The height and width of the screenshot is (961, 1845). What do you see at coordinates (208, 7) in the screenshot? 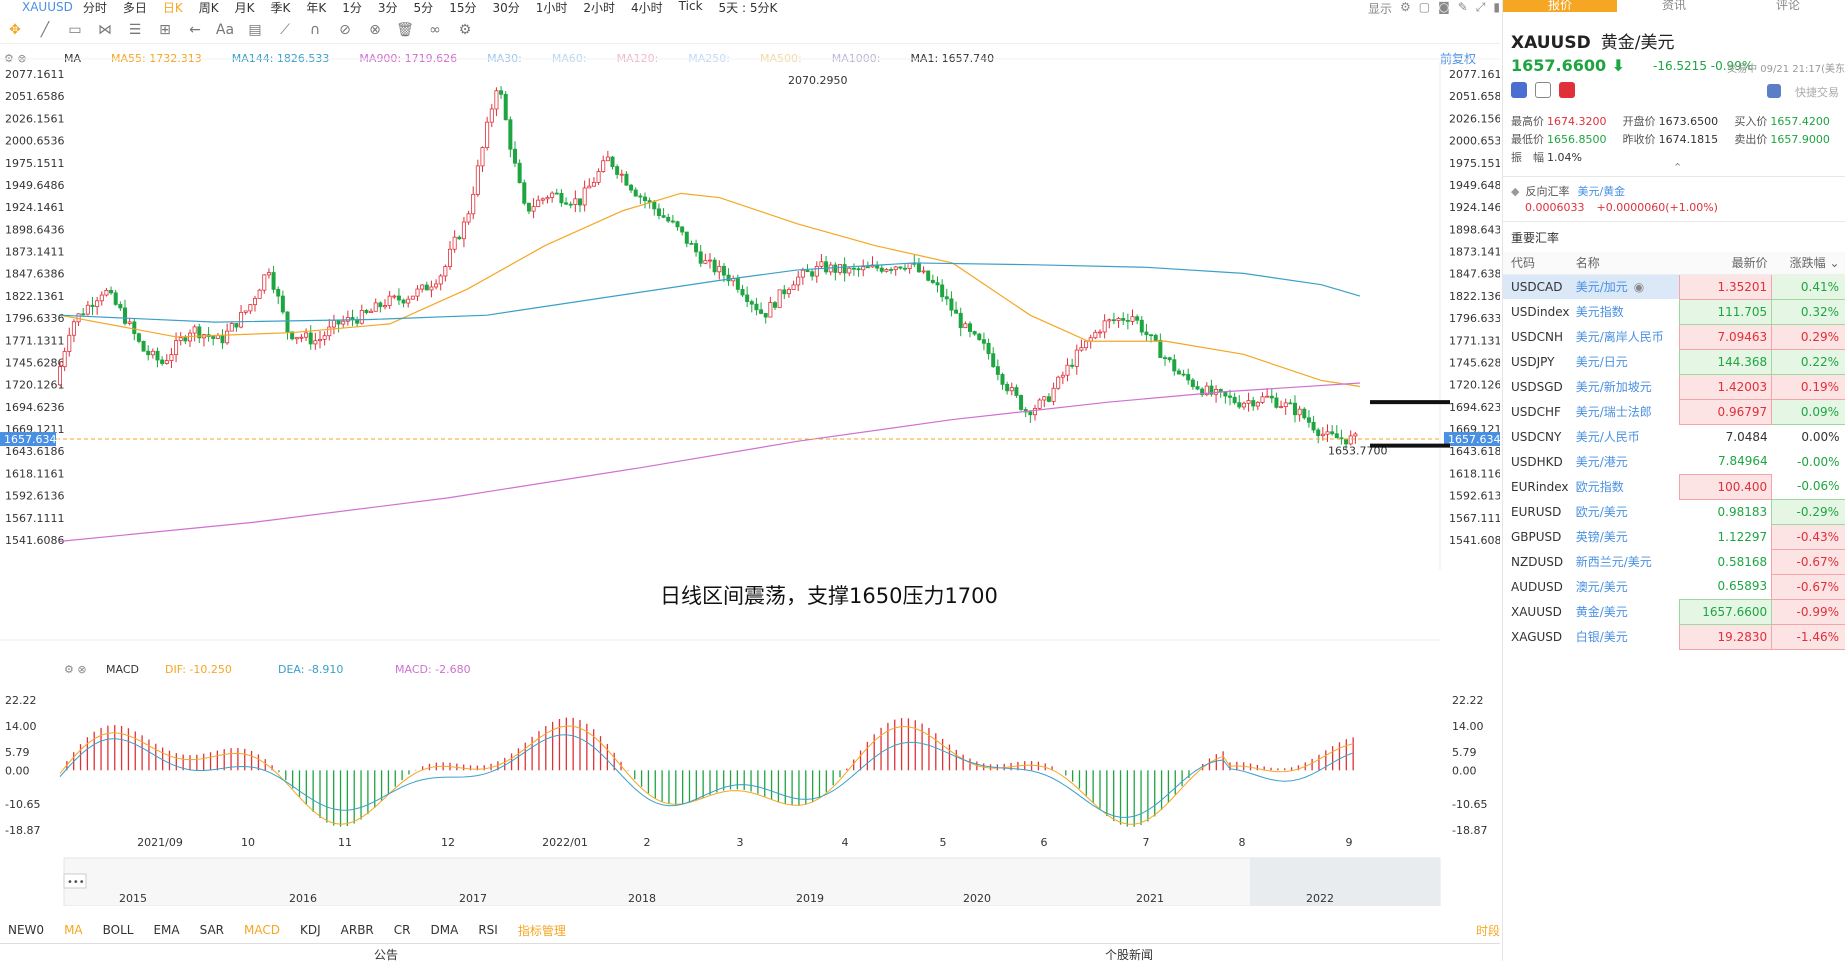
I see `timeframe-tab: 周K` at bounding box center [208, 7].